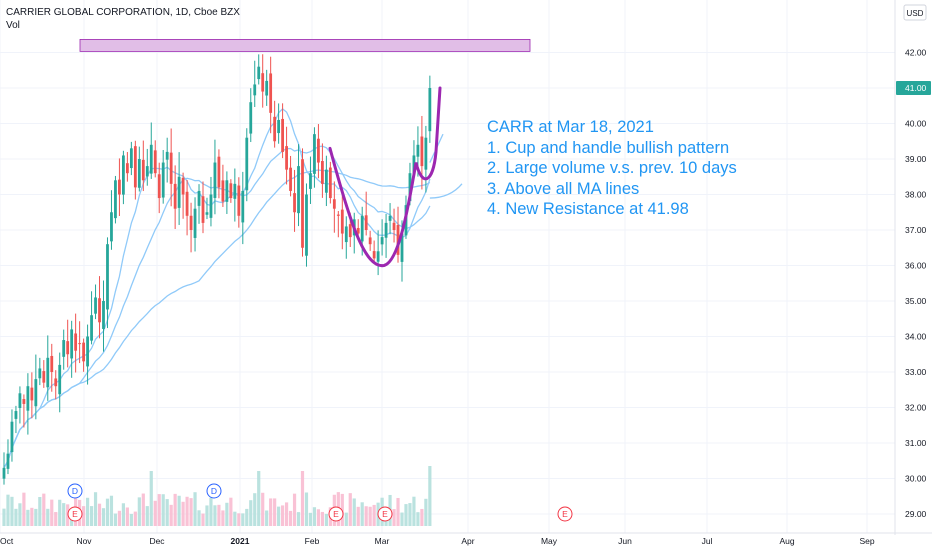 This screenshot has height=550, width=932. I want to click on currency-badge: USD, so click(915, 12).